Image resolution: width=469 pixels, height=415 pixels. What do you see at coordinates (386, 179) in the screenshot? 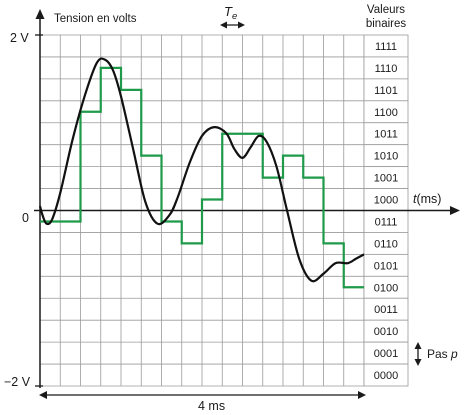
I see `binary-code-label: 1001` at bounding box center [386, 179].